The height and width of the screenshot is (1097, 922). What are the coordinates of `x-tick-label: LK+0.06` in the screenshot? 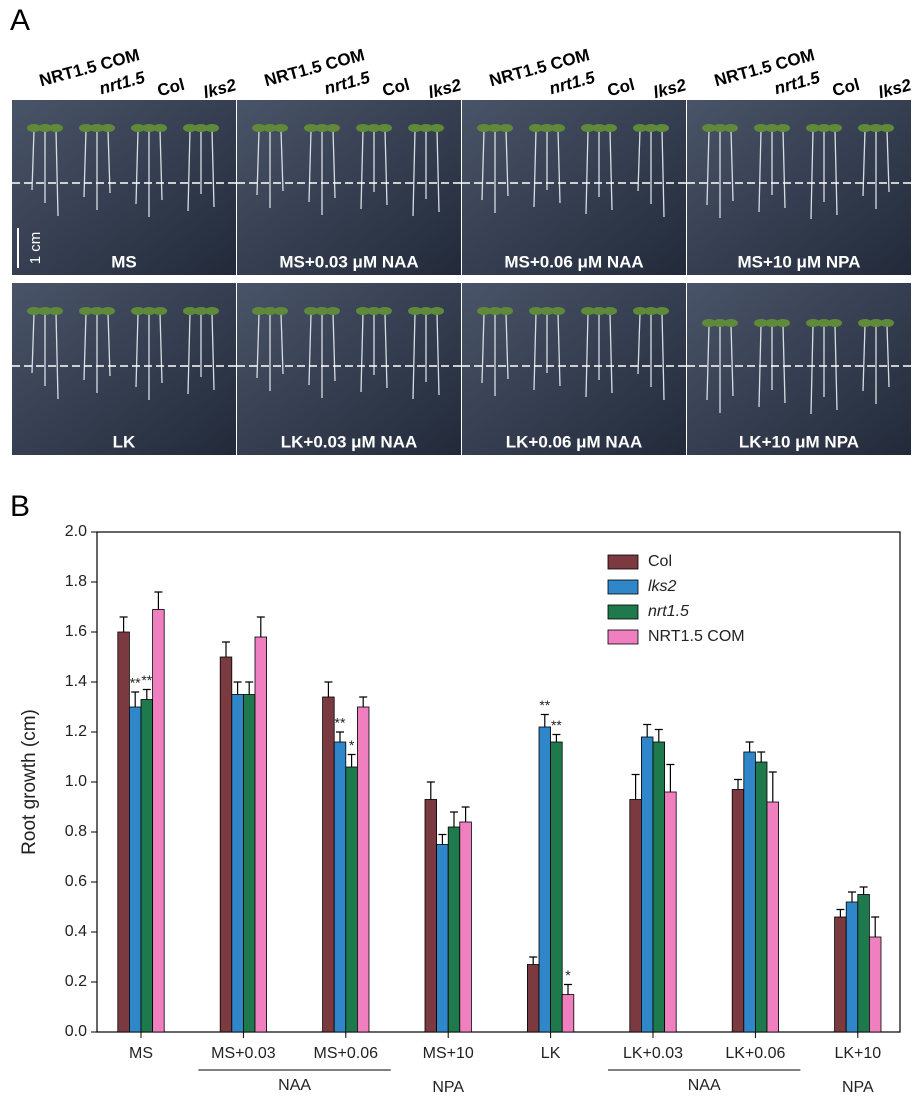 It's located at (755, 1053).